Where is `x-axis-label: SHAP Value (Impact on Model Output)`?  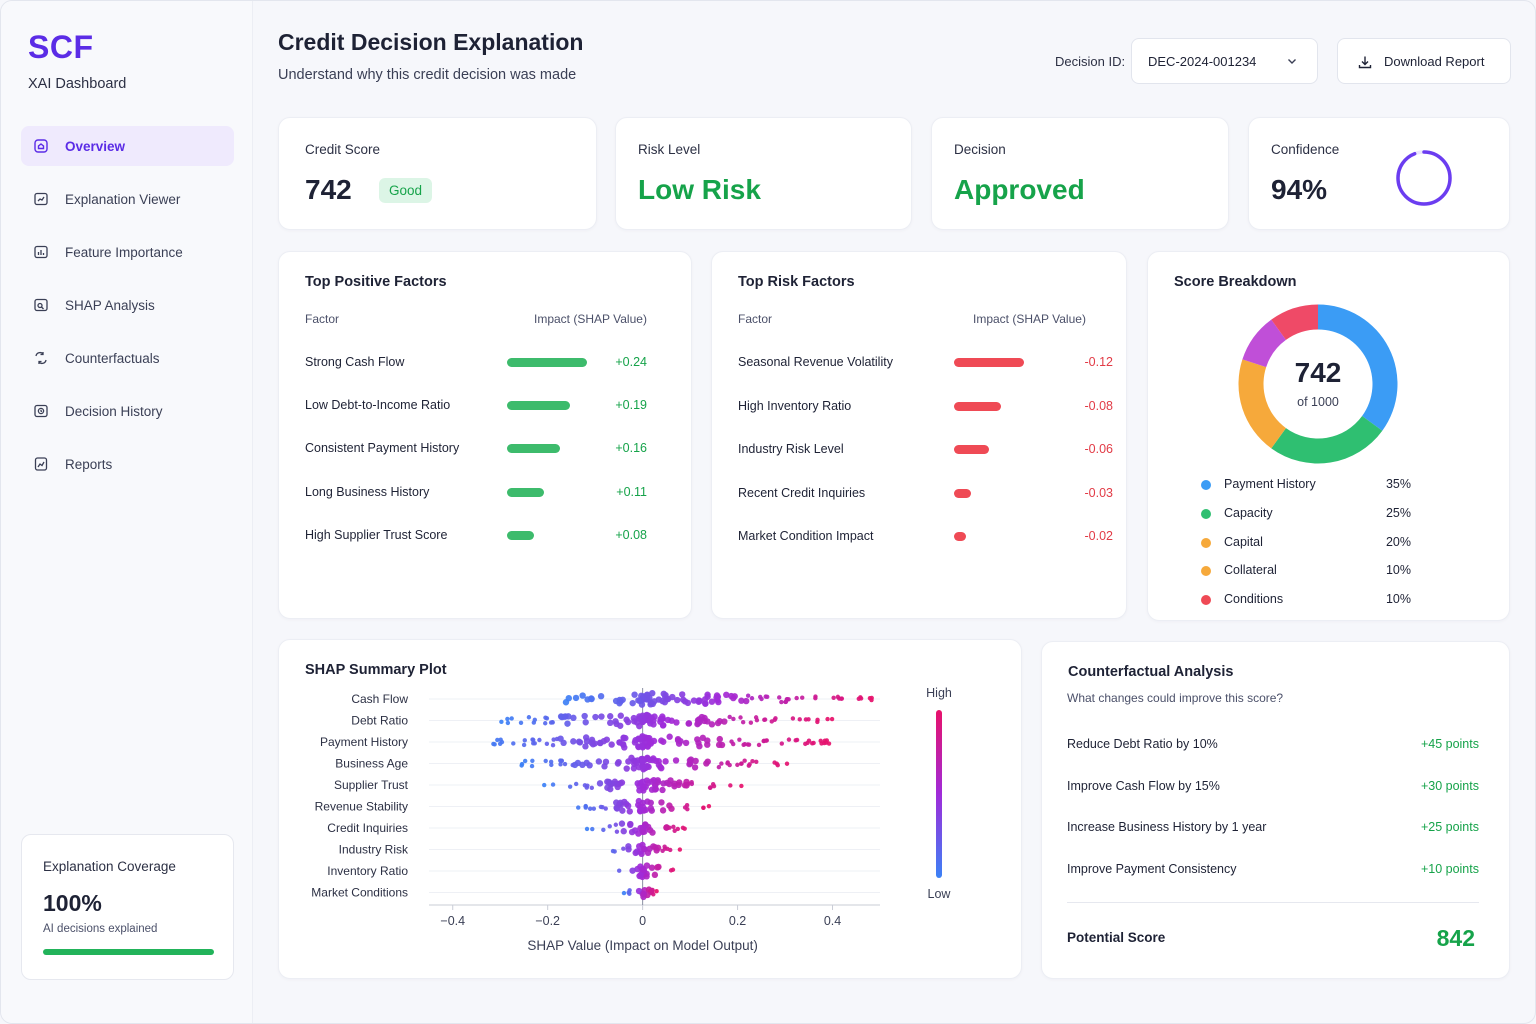 x-axis-label: SHAP Value (Impact on Model Output) is located at coordinates (642, 945).